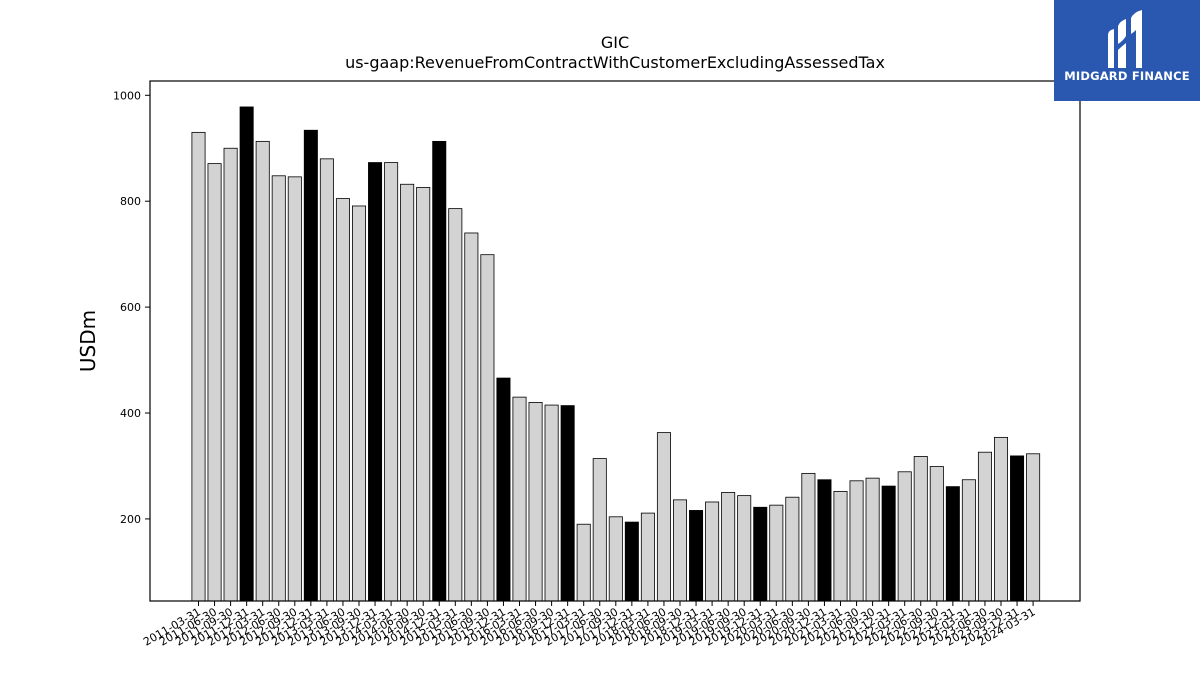 The image size is (1200, 675). What do you see at coordinates (130, 201) in the screenshot?
I see `y-tick-label: 800` at bounding box center [130, 201].